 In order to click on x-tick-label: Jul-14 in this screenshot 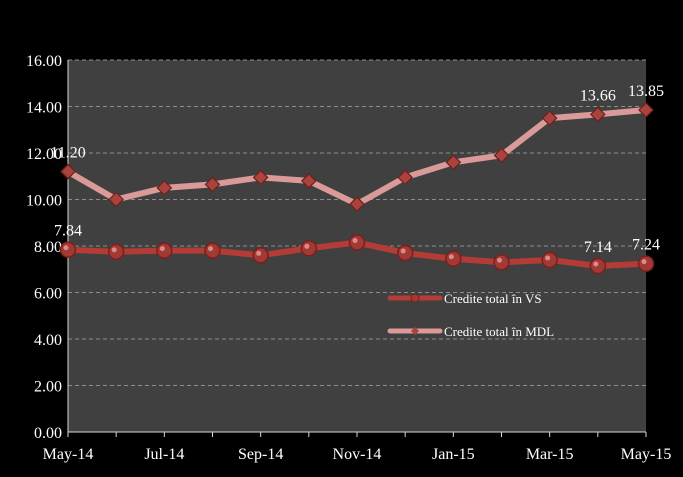, I will do `click(164, 454)`.